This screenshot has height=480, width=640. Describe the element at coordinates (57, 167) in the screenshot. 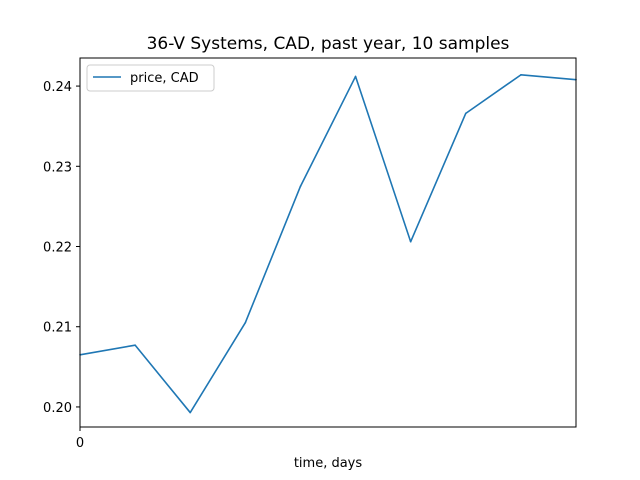

I see `y-tick-label: 0.23` at that location.